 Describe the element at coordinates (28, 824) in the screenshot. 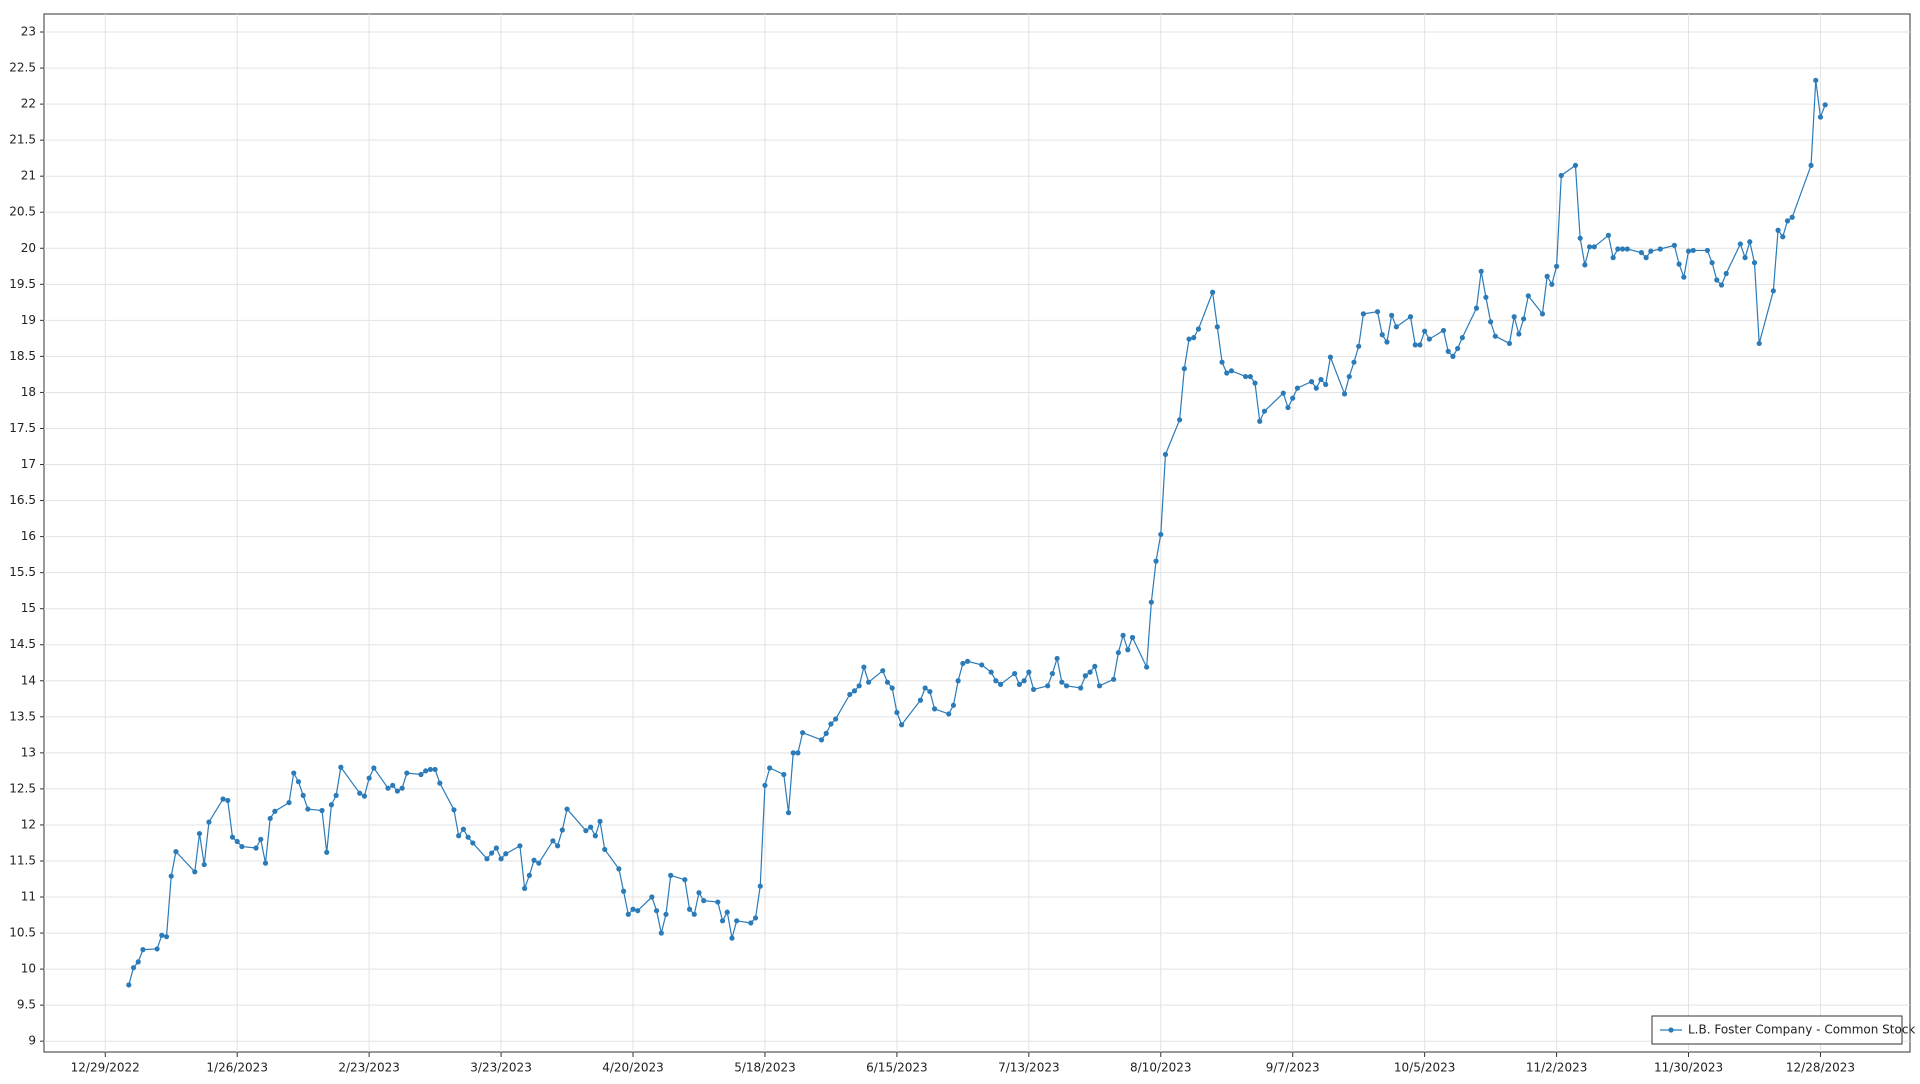

I see `y-tick-label: 12` at that location.